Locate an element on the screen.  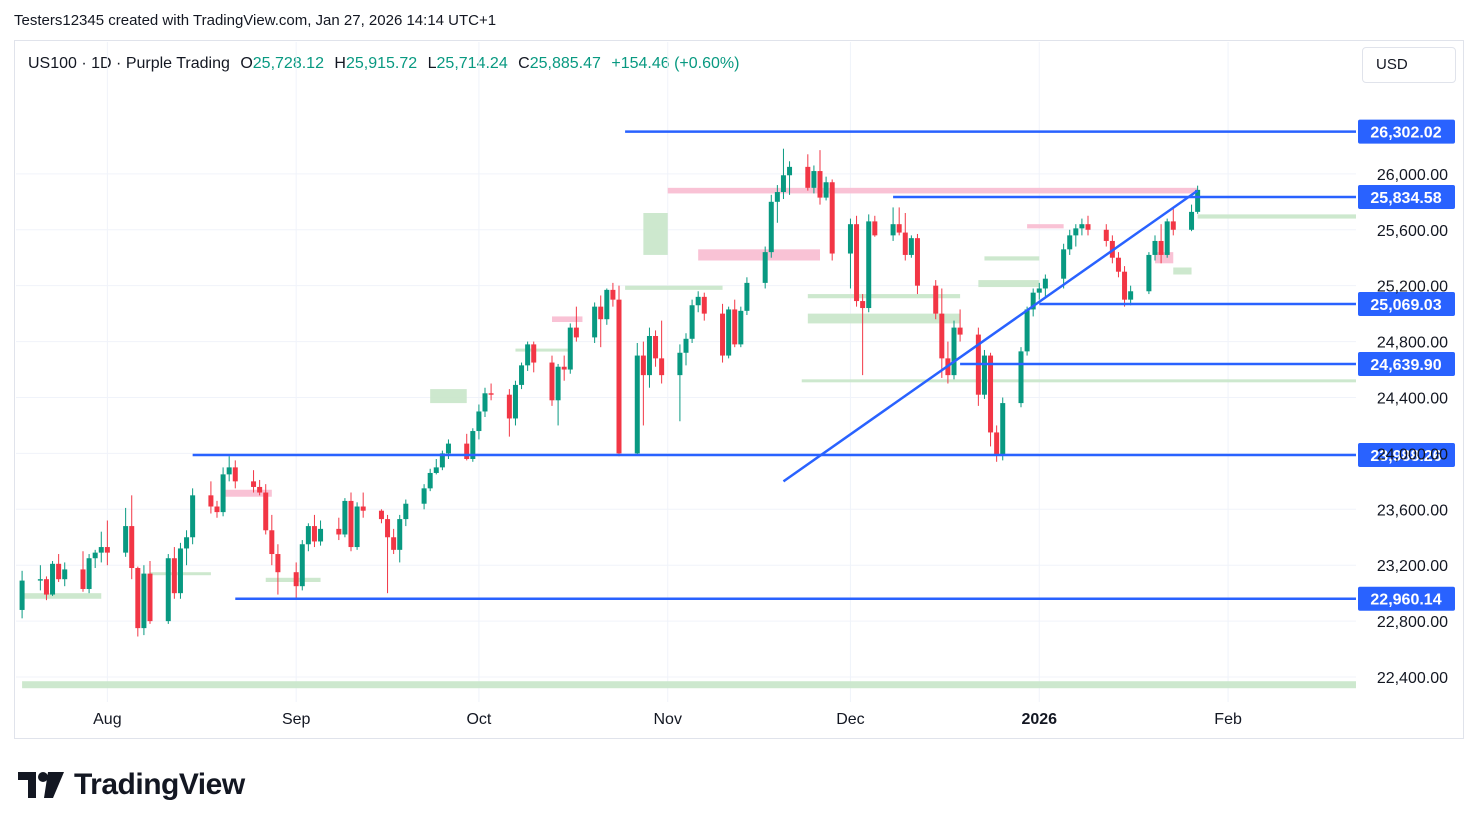
level-label-bg is located at coordinates (1406, 303).